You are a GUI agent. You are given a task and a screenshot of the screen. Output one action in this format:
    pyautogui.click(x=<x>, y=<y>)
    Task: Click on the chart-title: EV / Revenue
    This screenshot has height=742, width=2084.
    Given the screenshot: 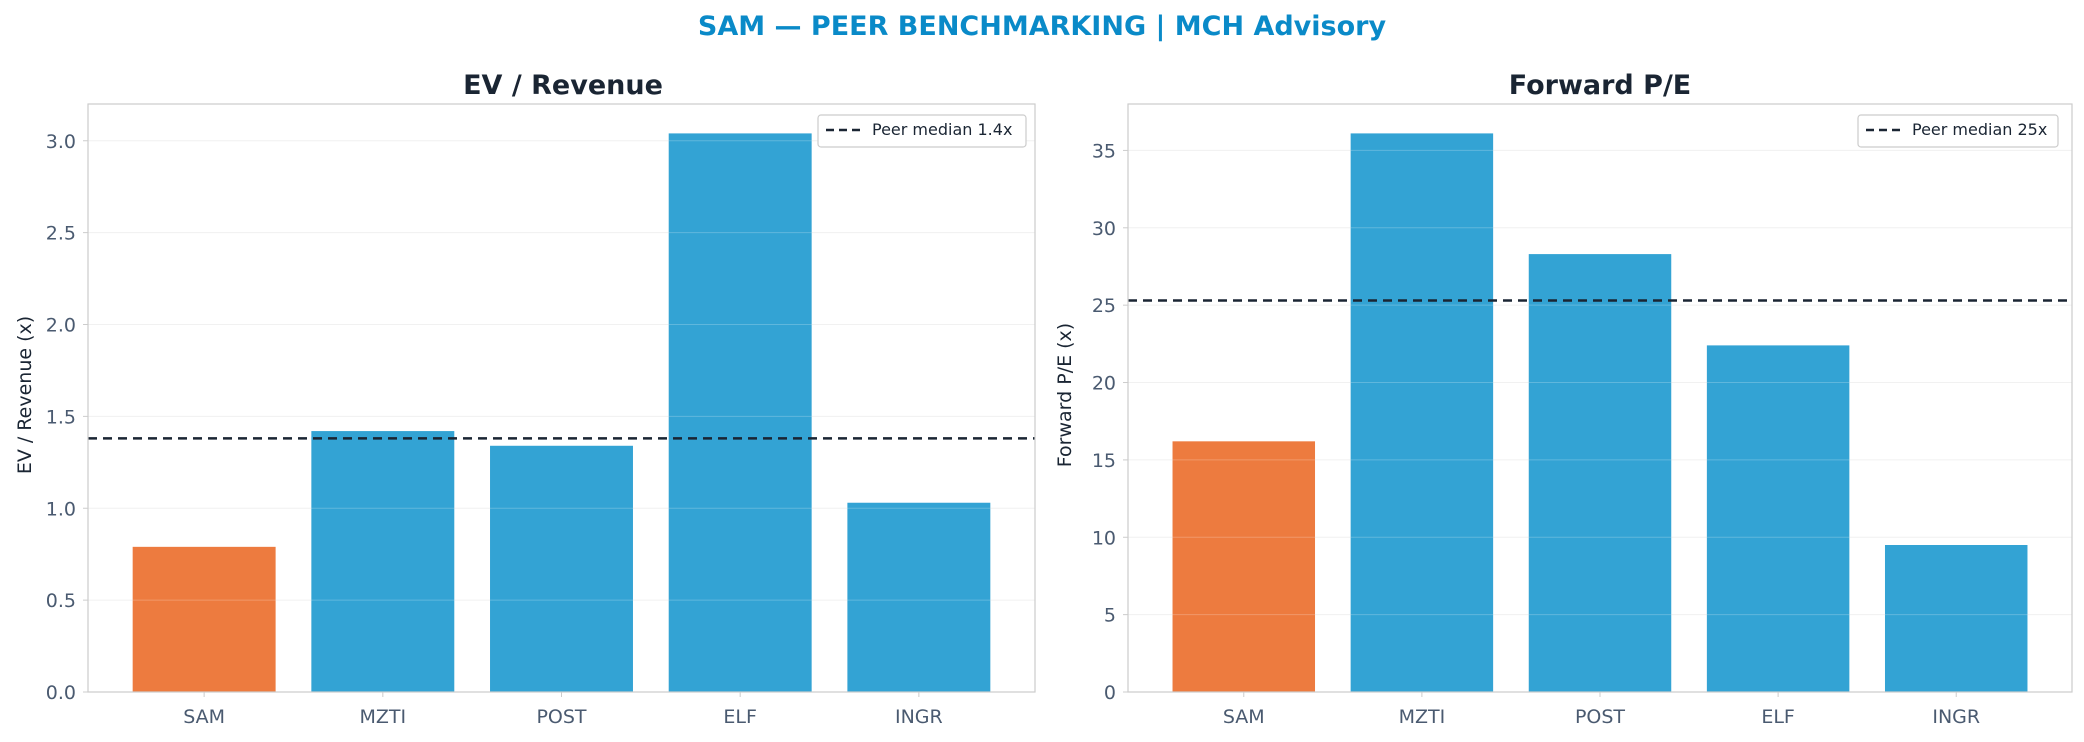 What is the action you would take?
    pyautogui.click(x=563, y=85)
    